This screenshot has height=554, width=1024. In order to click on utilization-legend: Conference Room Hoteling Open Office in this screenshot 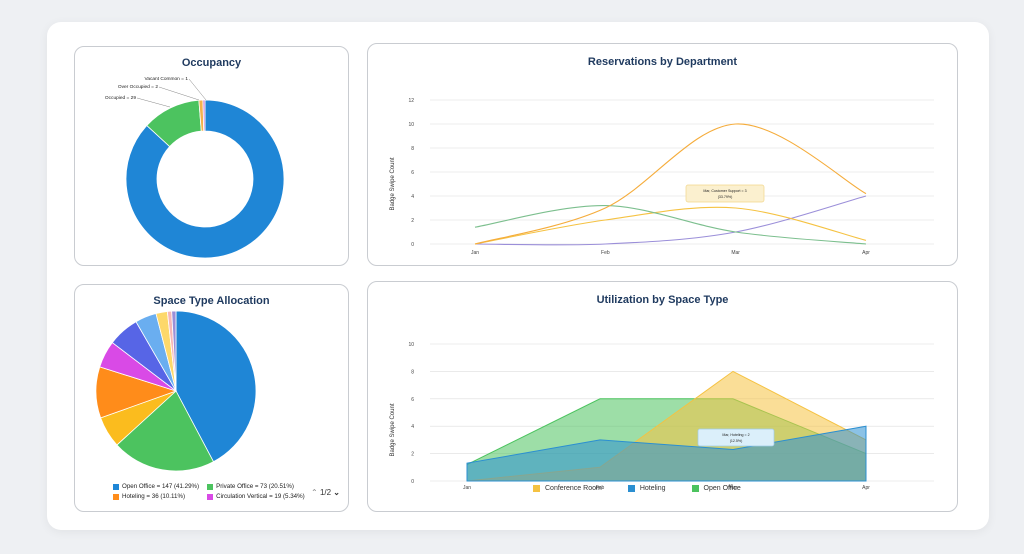, I will do `click(650, 488)`.